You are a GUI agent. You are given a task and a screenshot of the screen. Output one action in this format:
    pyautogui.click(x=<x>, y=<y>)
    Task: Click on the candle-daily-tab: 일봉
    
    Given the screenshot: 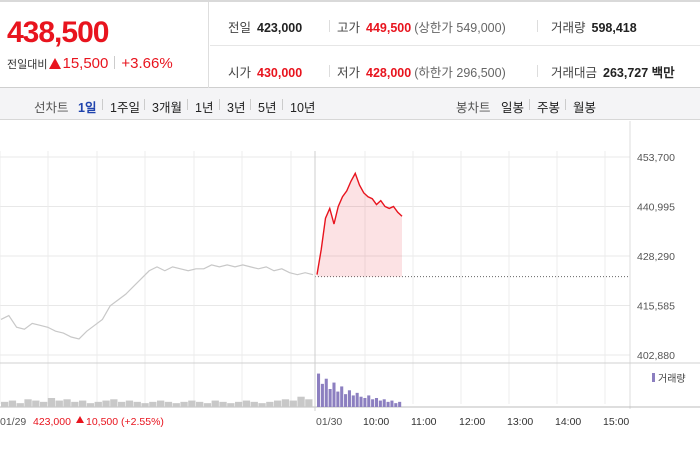 What is the action you would take?
    pyautogui.click(x=513, y=108)
    